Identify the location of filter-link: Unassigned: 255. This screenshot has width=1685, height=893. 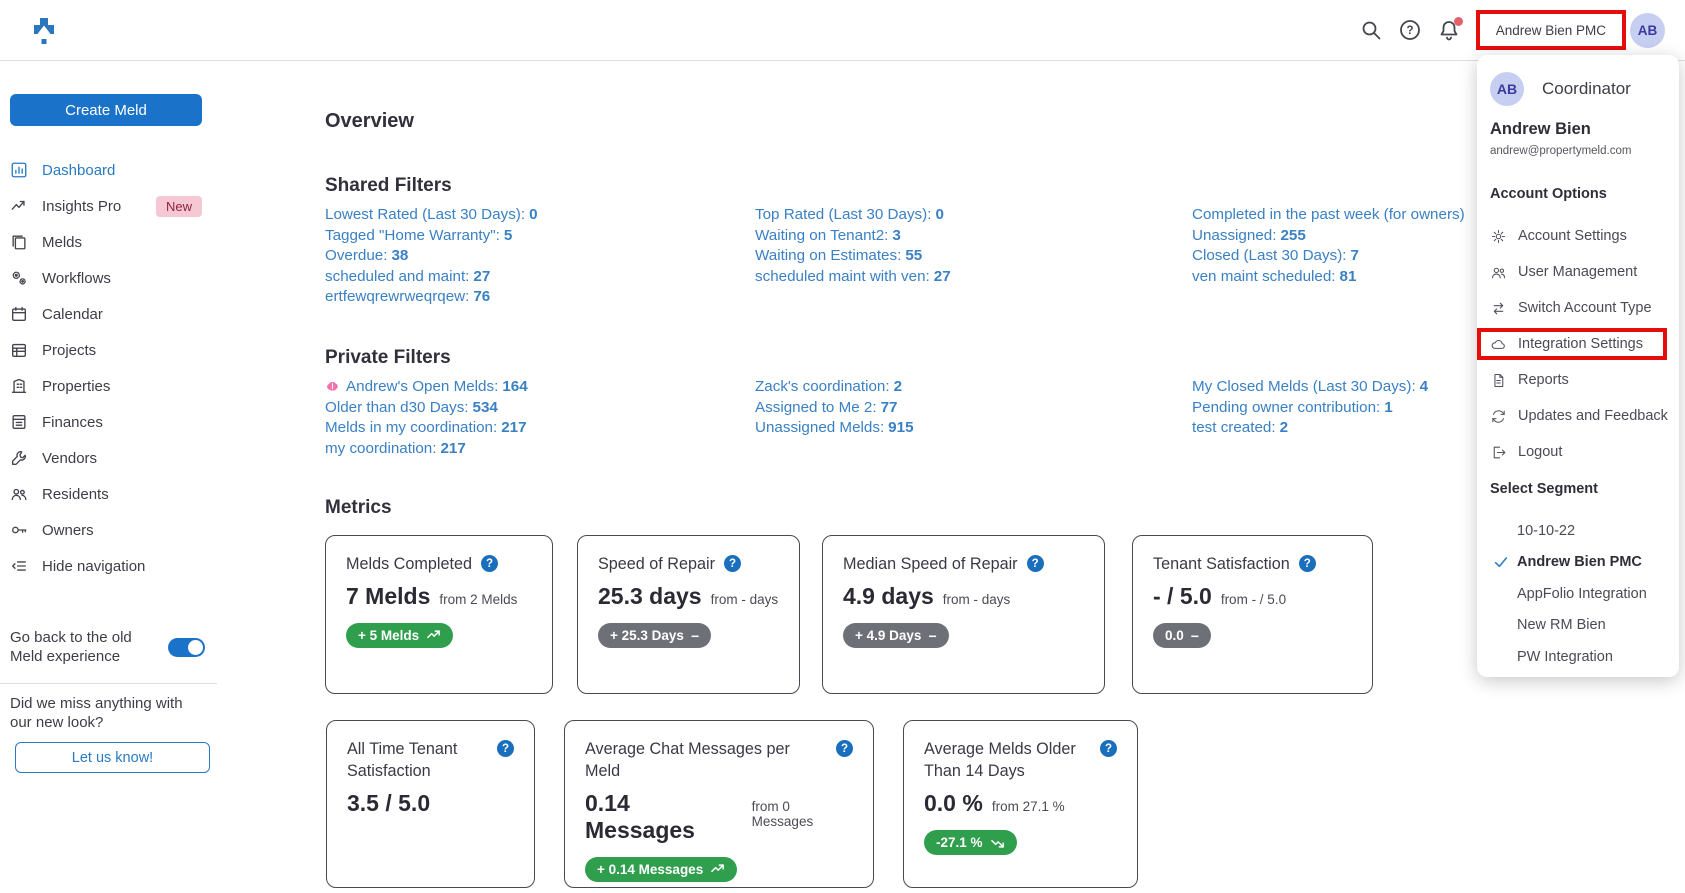
(1249, 235).